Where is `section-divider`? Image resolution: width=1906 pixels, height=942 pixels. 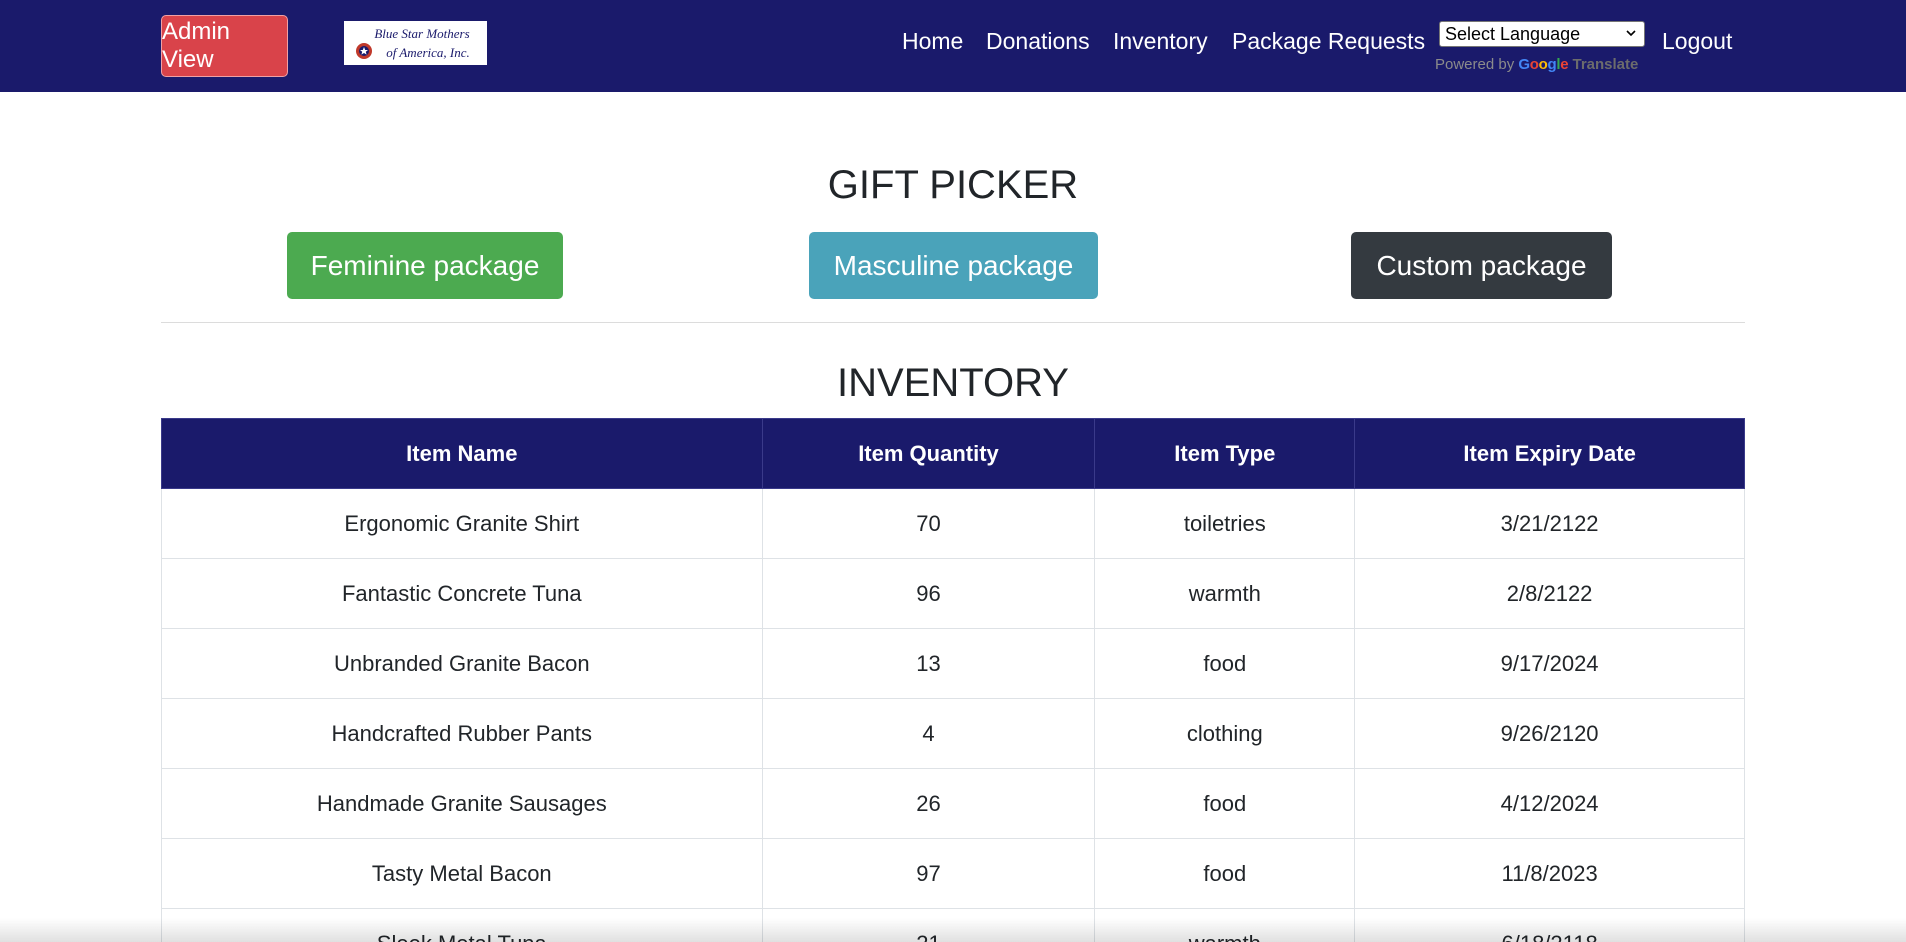
section-divider is located at coordinates (953, 322).